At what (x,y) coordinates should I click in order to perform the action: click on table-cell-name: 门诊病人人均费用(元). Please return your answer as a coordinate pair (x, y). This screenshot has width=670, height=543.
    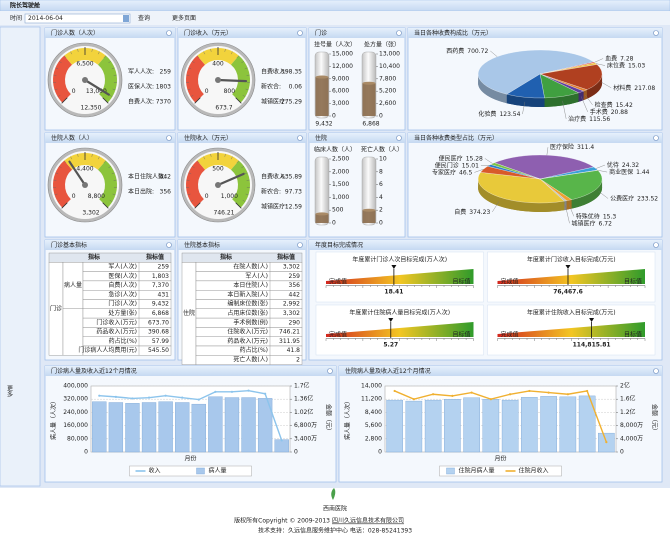
    Looking at the image, I should click on (107, 350).